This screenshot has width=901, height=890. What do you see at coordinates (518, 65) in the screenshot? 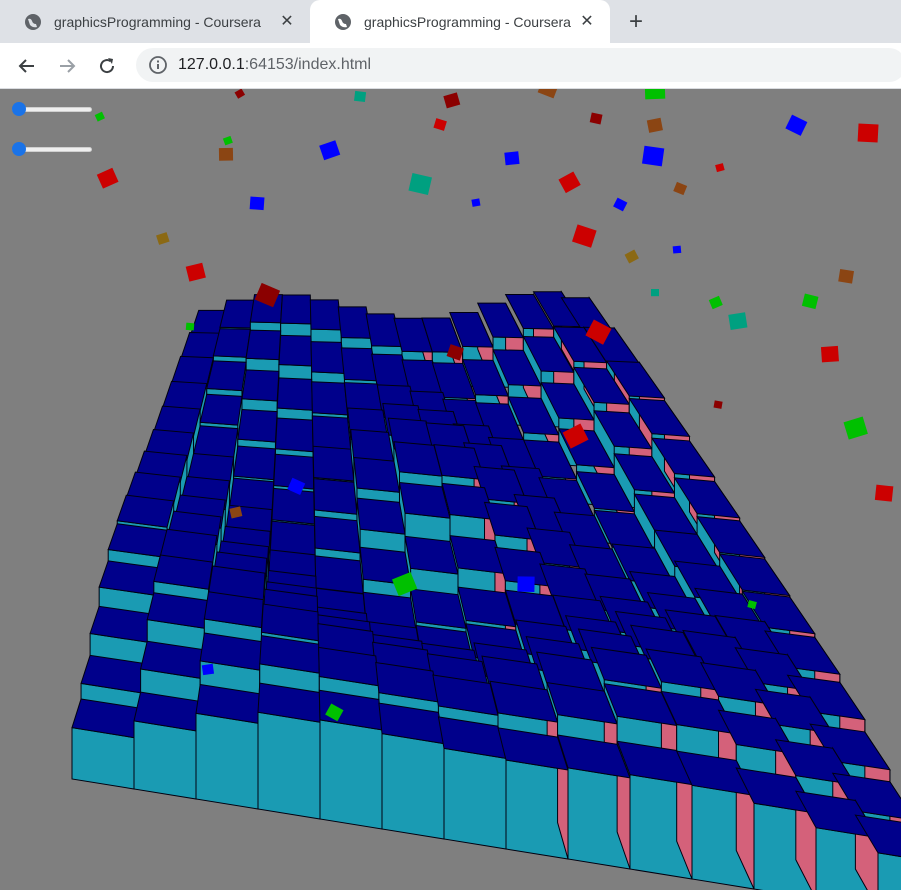
I see `address-bar: 127.0.0.1:64153/index.html` at bounding box center [518, 65].